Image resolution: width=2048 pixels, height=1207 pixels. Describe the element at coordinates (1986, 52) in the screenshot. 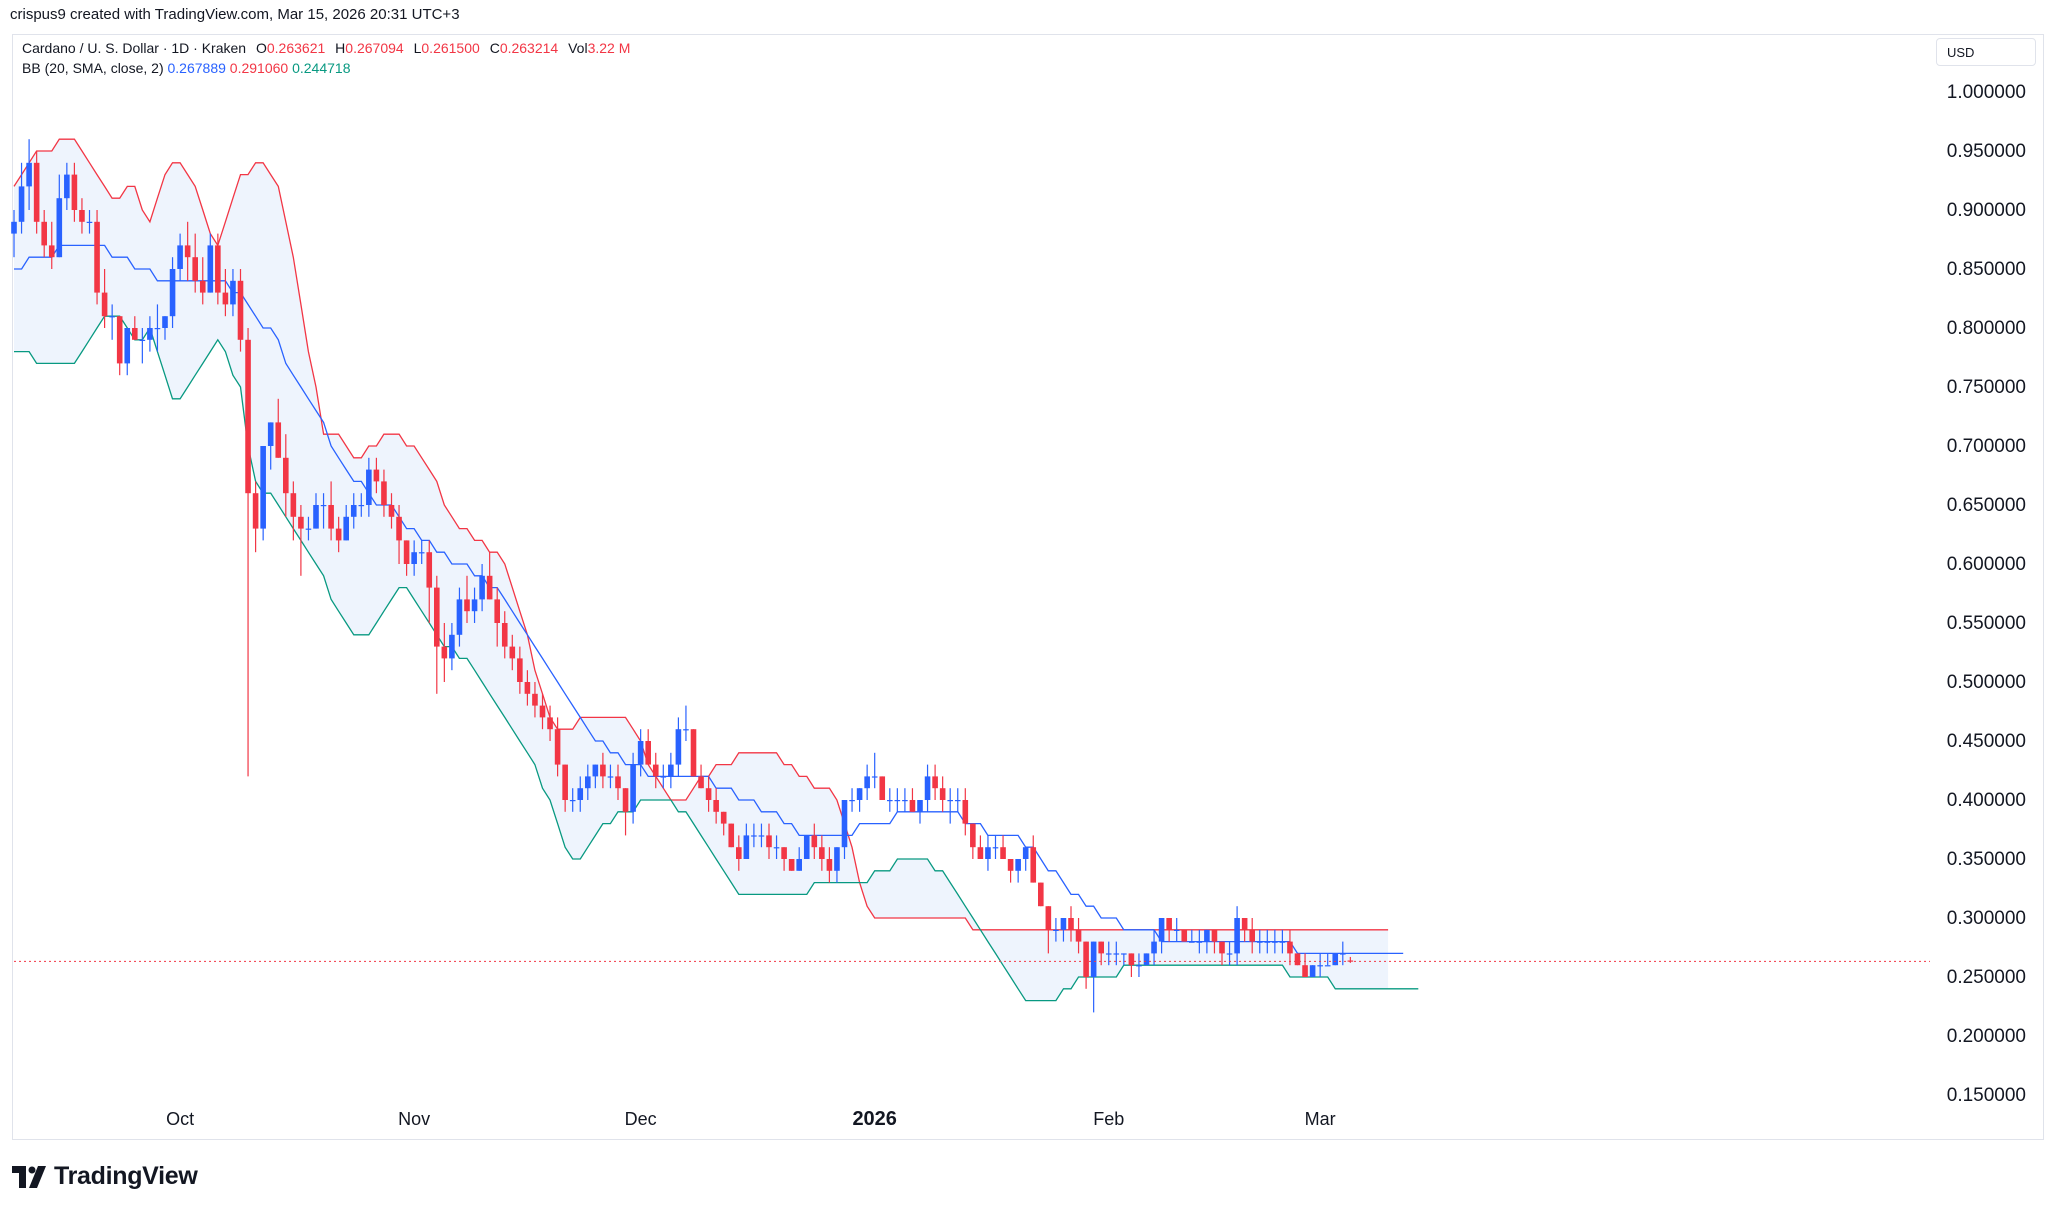

I see `currency-button: USD` at that location.